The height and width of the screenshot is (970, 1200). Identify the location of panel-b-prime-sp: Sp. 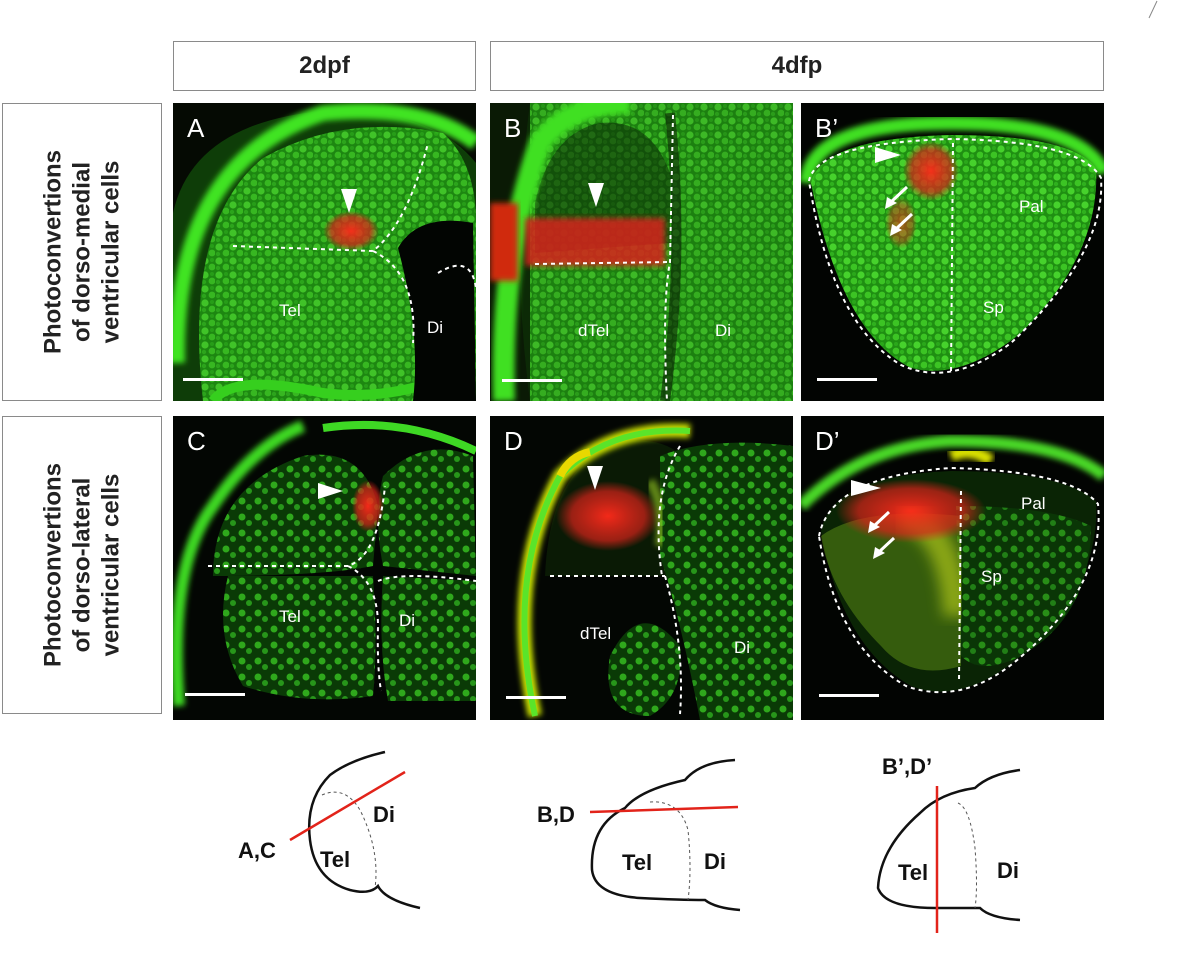
(993, 307).